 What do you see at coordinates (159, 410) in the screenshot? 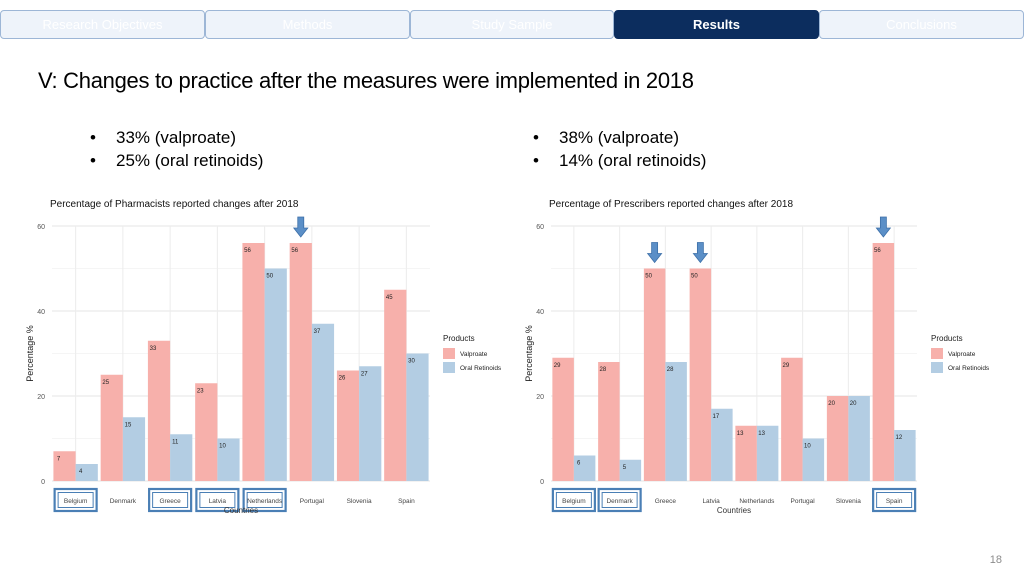
I see `pharmacists-bar-greece-valproate` at bounding box center [159, 410].